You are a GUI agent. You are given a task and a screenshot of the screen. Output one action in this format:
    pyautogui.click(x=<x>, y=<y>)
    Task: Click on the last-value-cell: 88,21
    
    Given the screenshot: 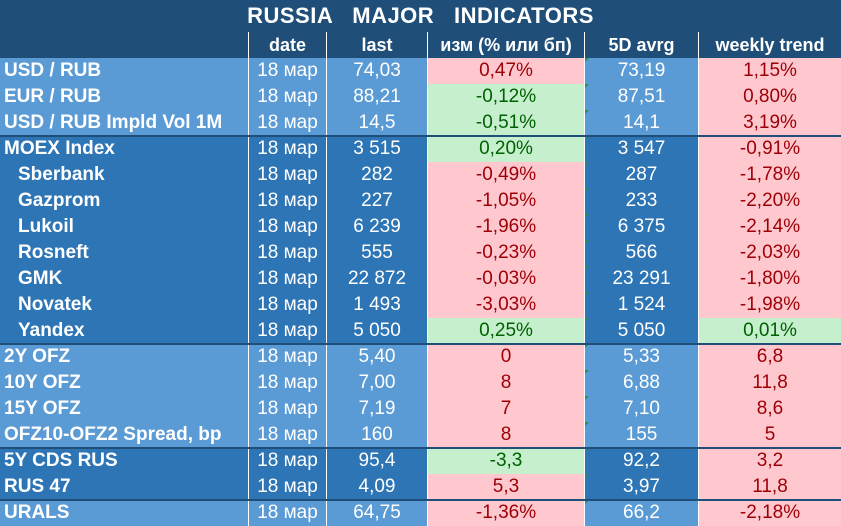 What is the action you would take?
    pyautogui.click(x=377, y=97)
    